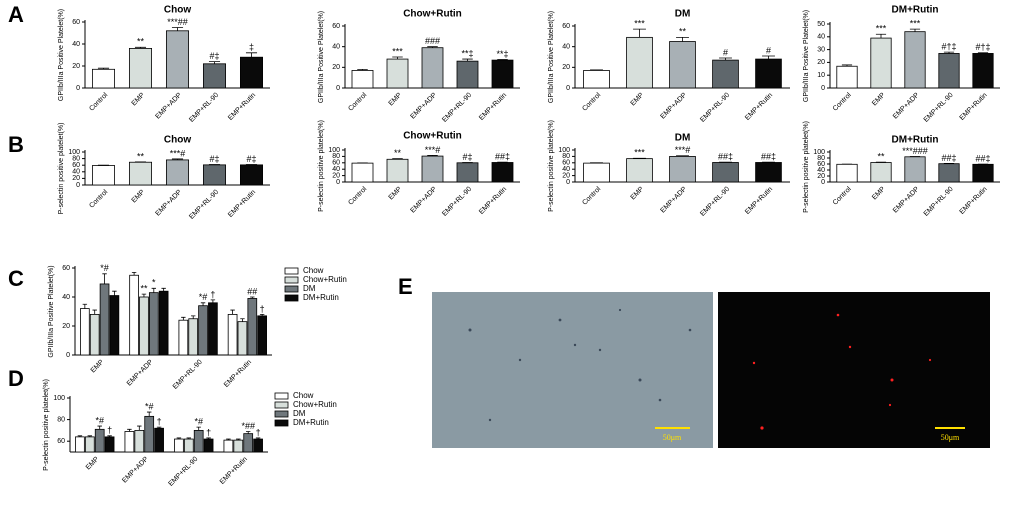 Image resolution: width=1020 pixels, height=518 pixels. What do you see at coordinates (178, 153) in the screenshot?
I see `significance-label: ***#` at bounding box center [178, 153].